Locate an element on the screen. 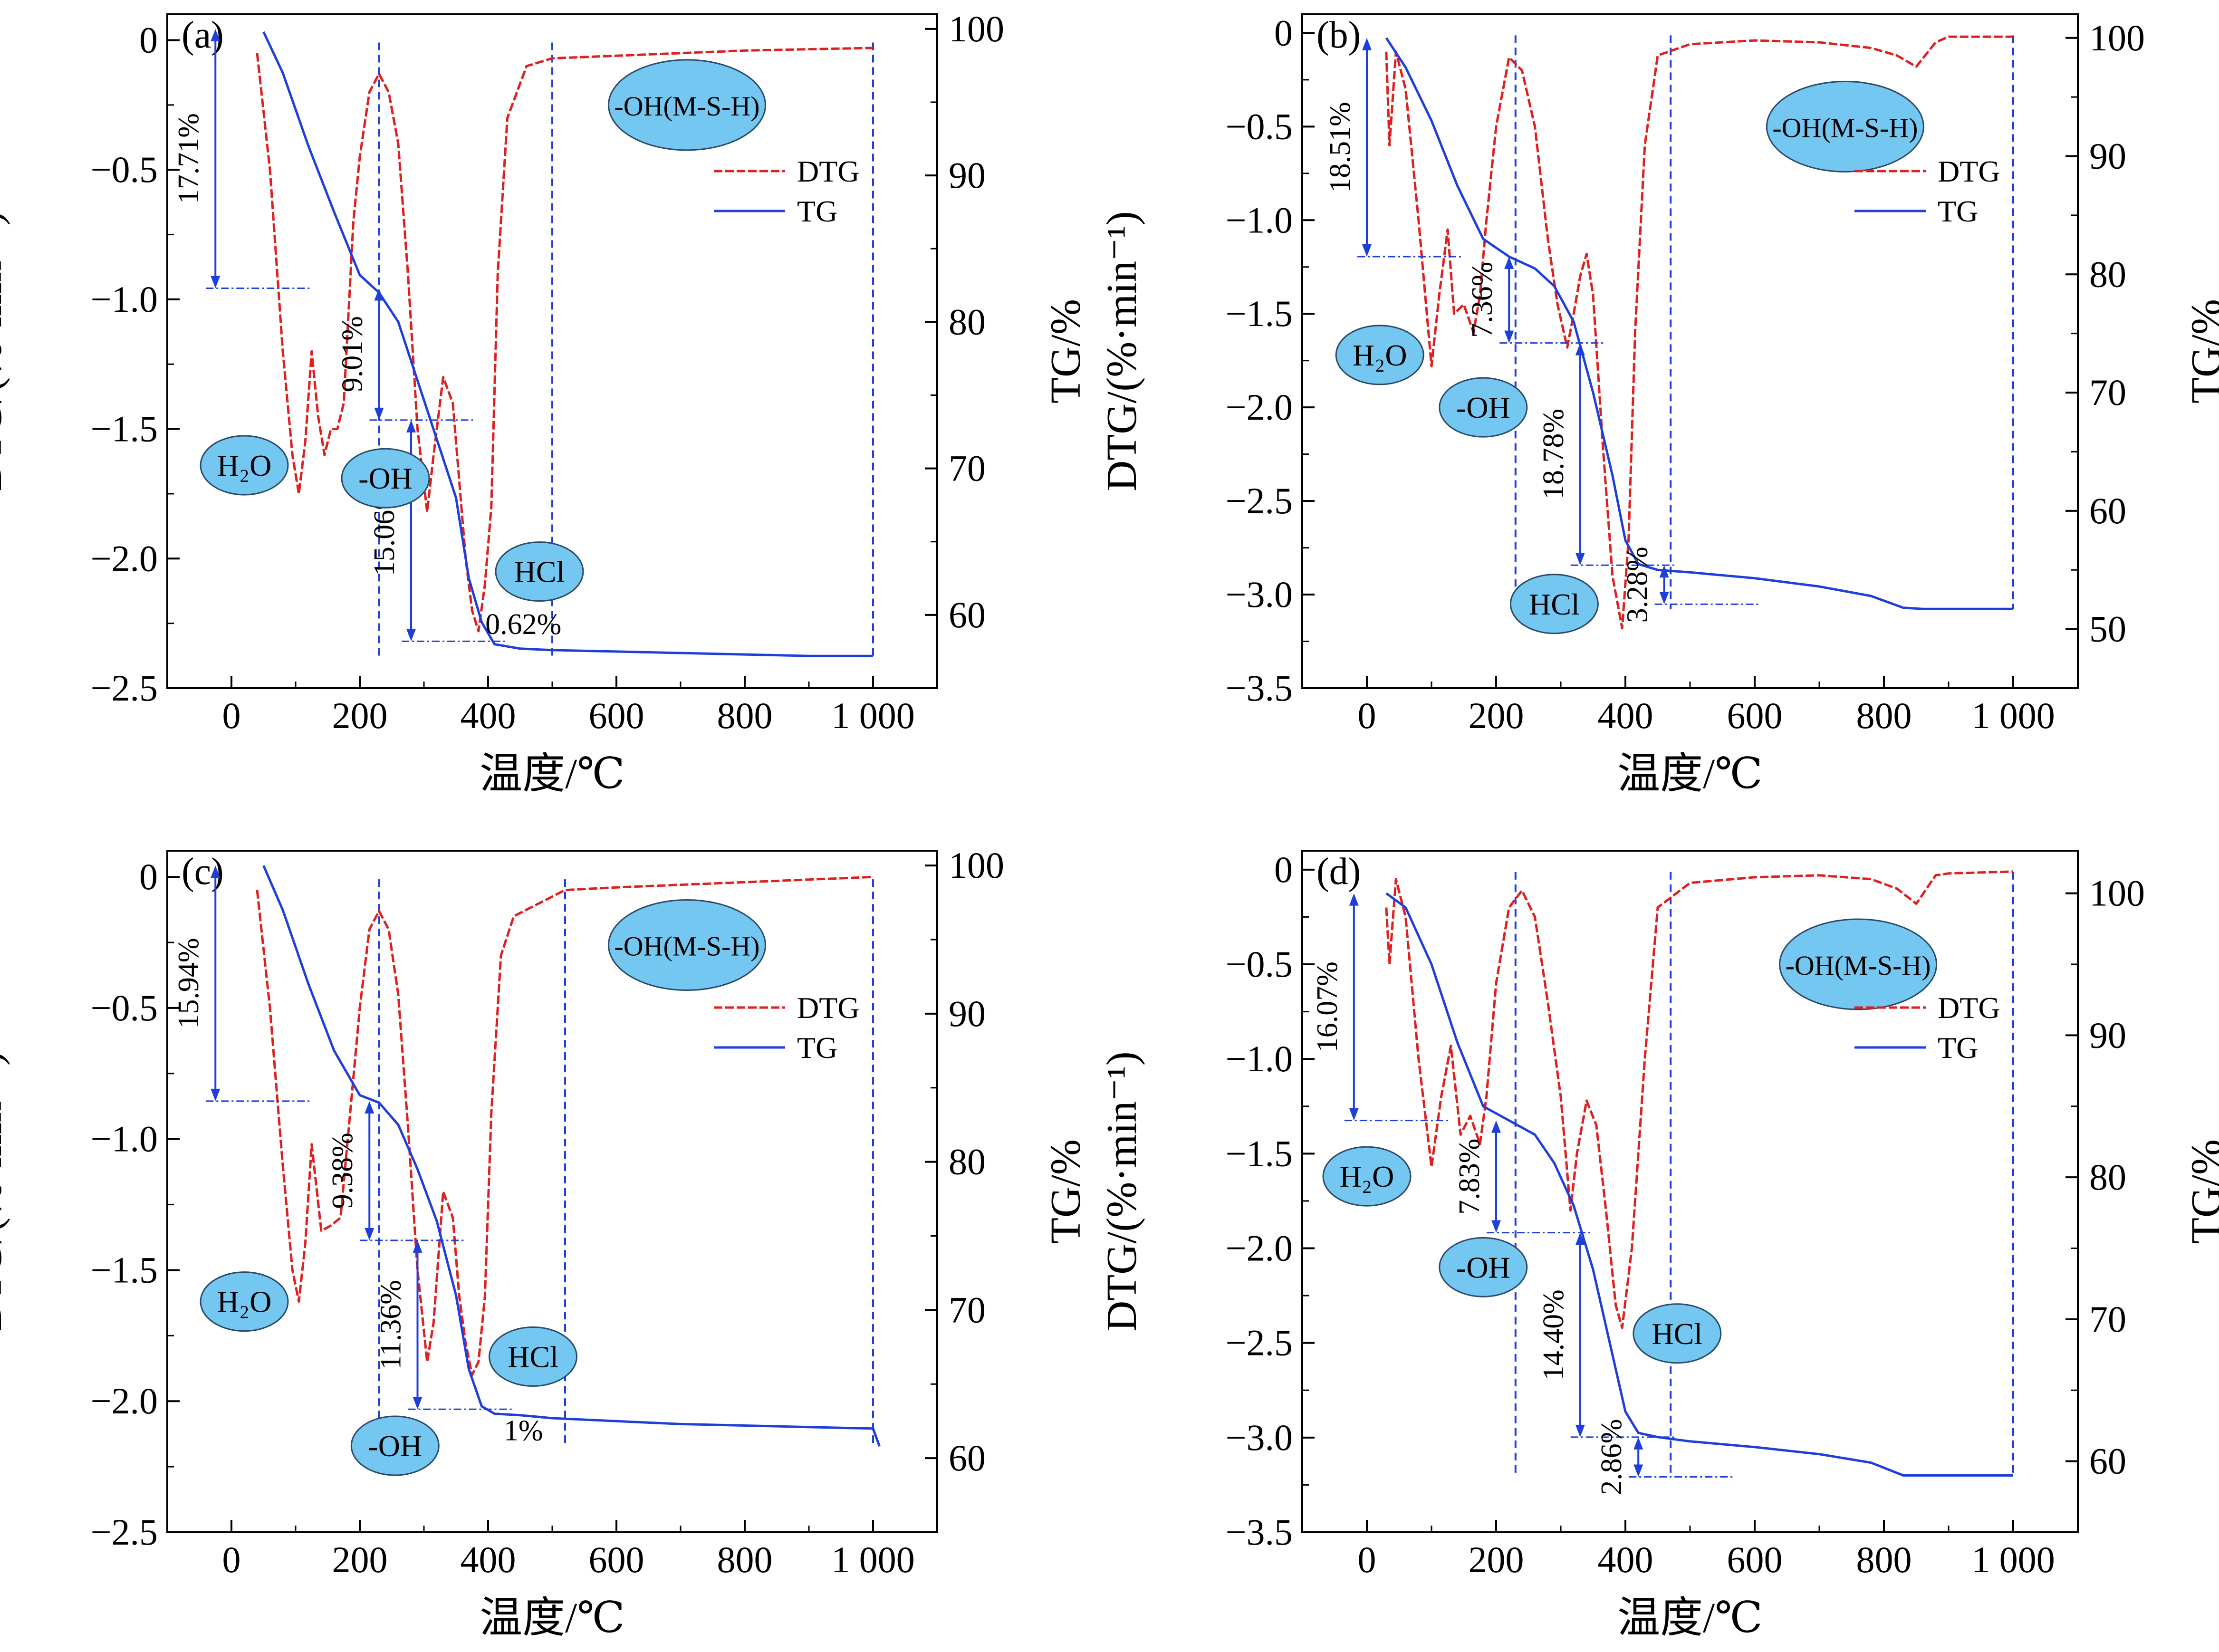 This screenshot has height=1652, width=2219. mass-loss-label: 15.94% is located at coordinates (189, 983).